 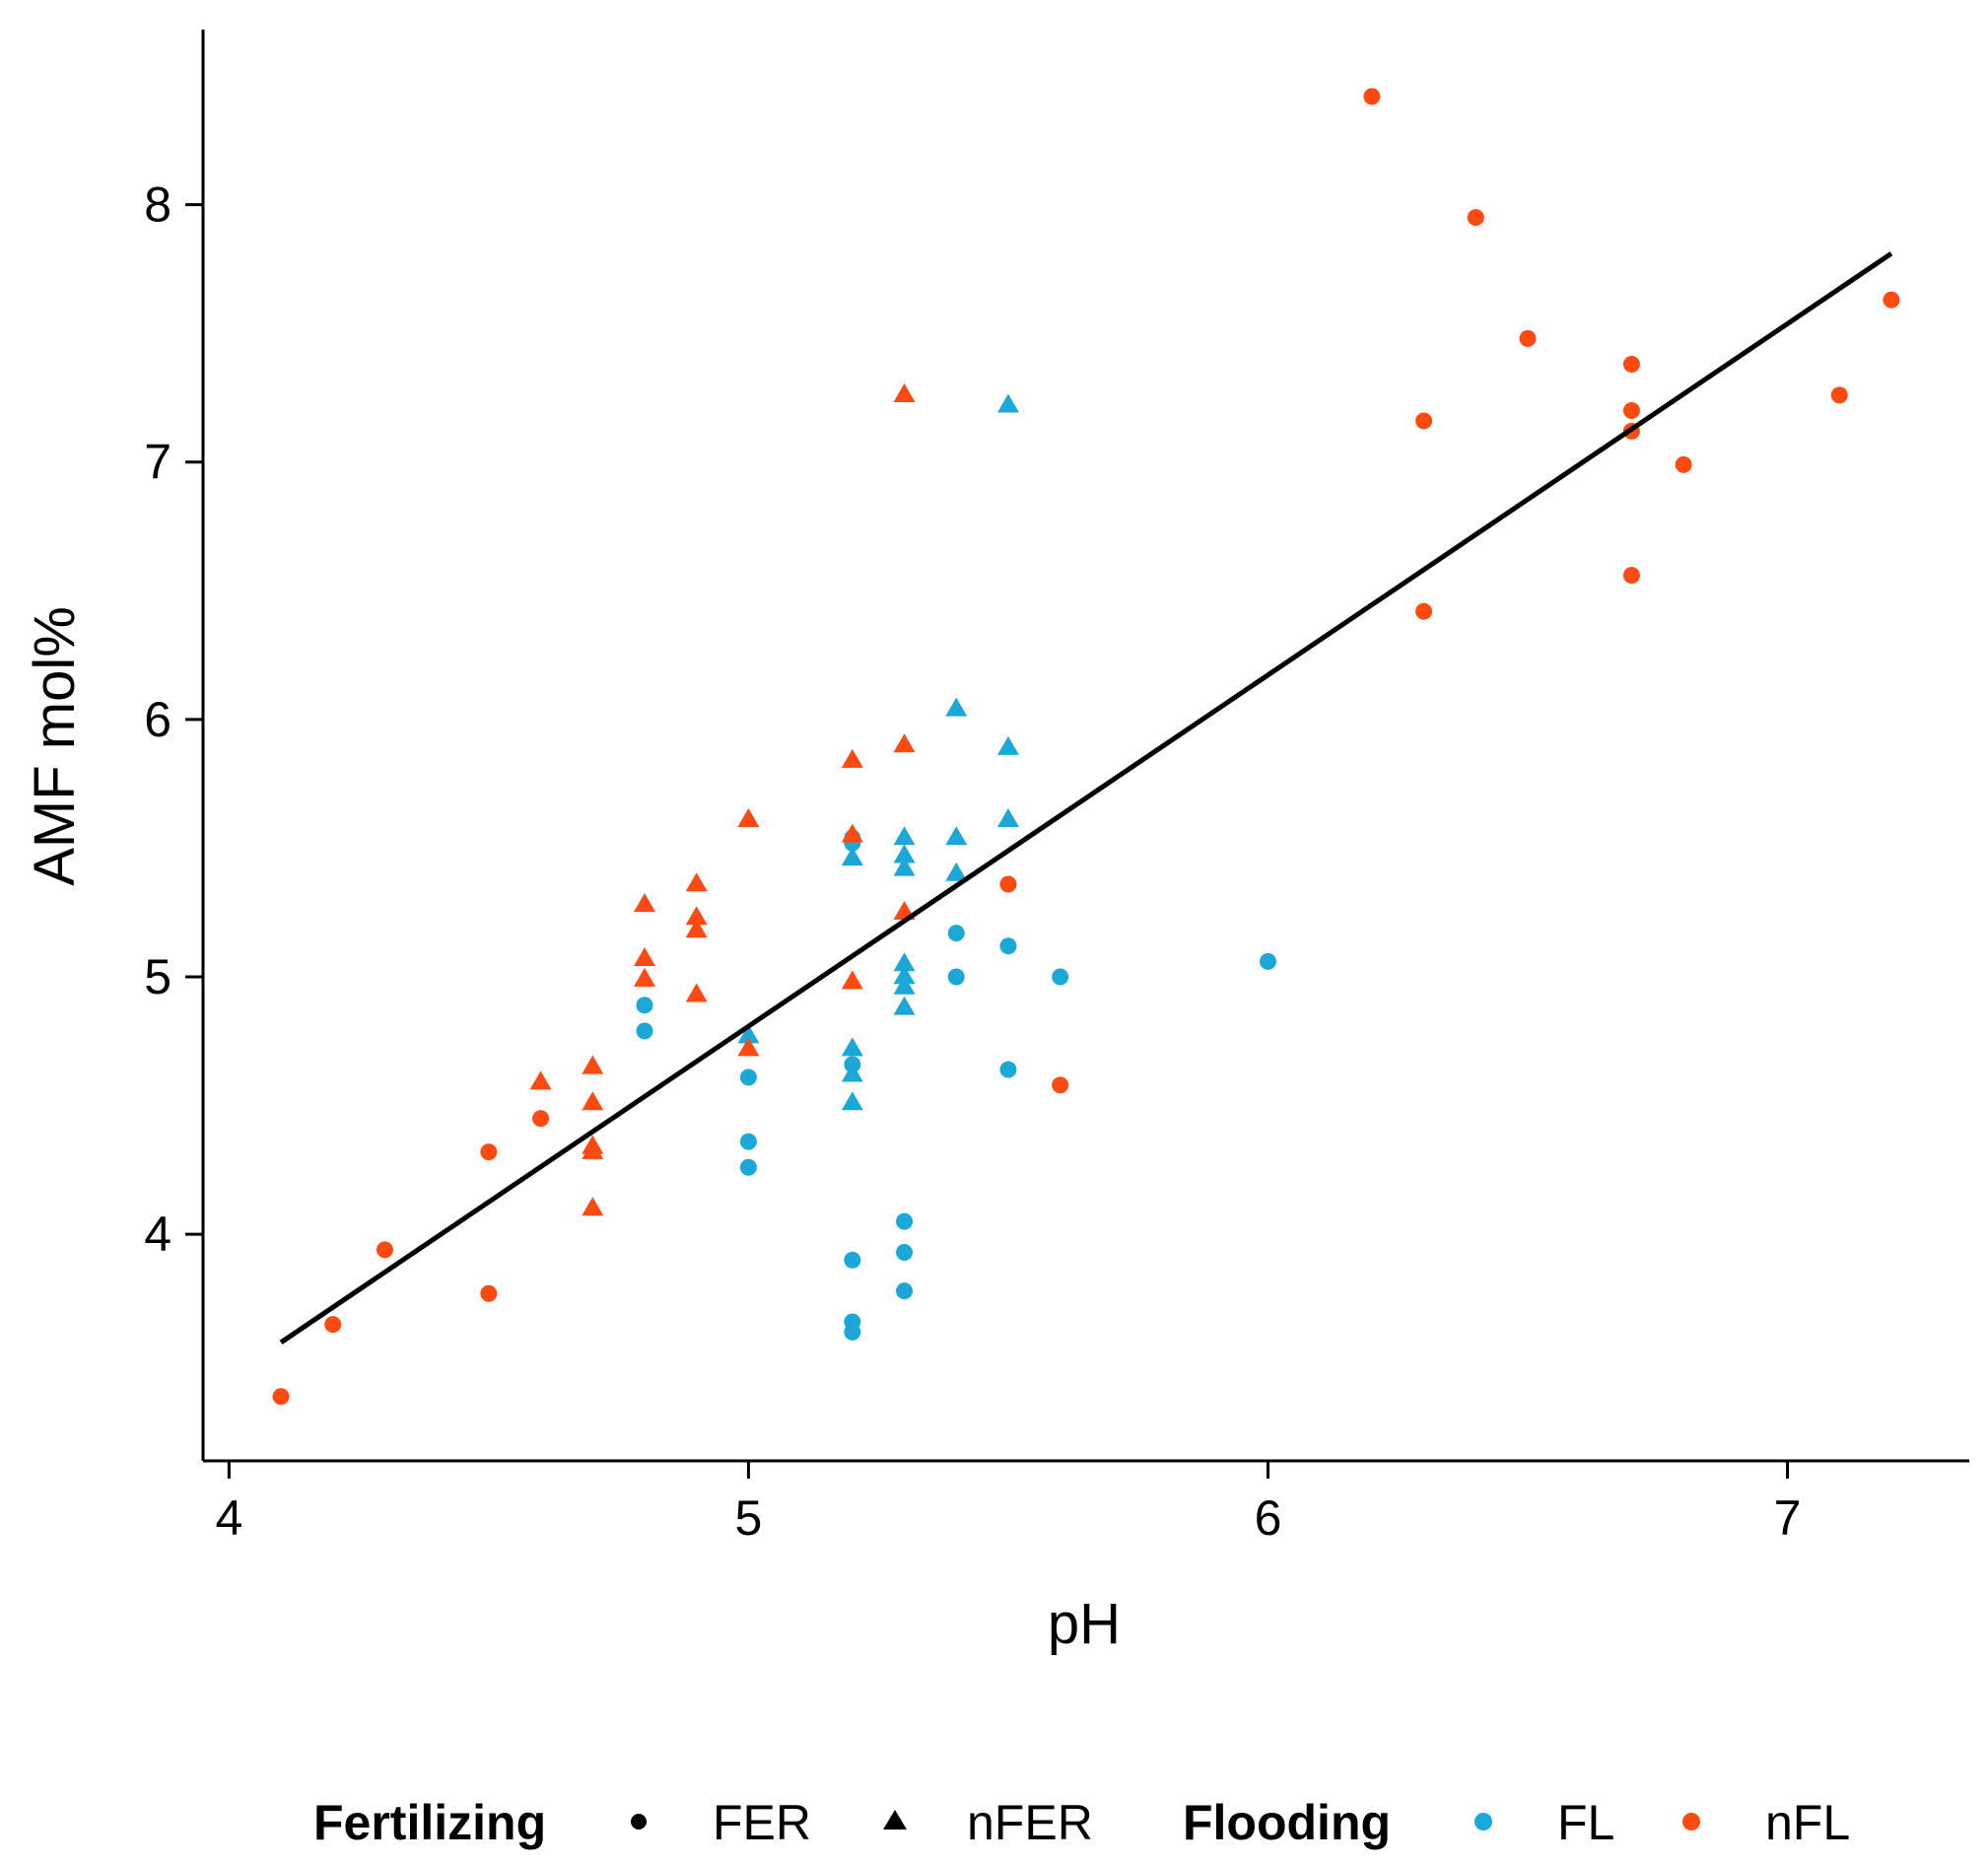 What do you see at coordinates (157, 462) in the screenshot?
I see `y-tick-label: 7` at bounding box center [157, 462].